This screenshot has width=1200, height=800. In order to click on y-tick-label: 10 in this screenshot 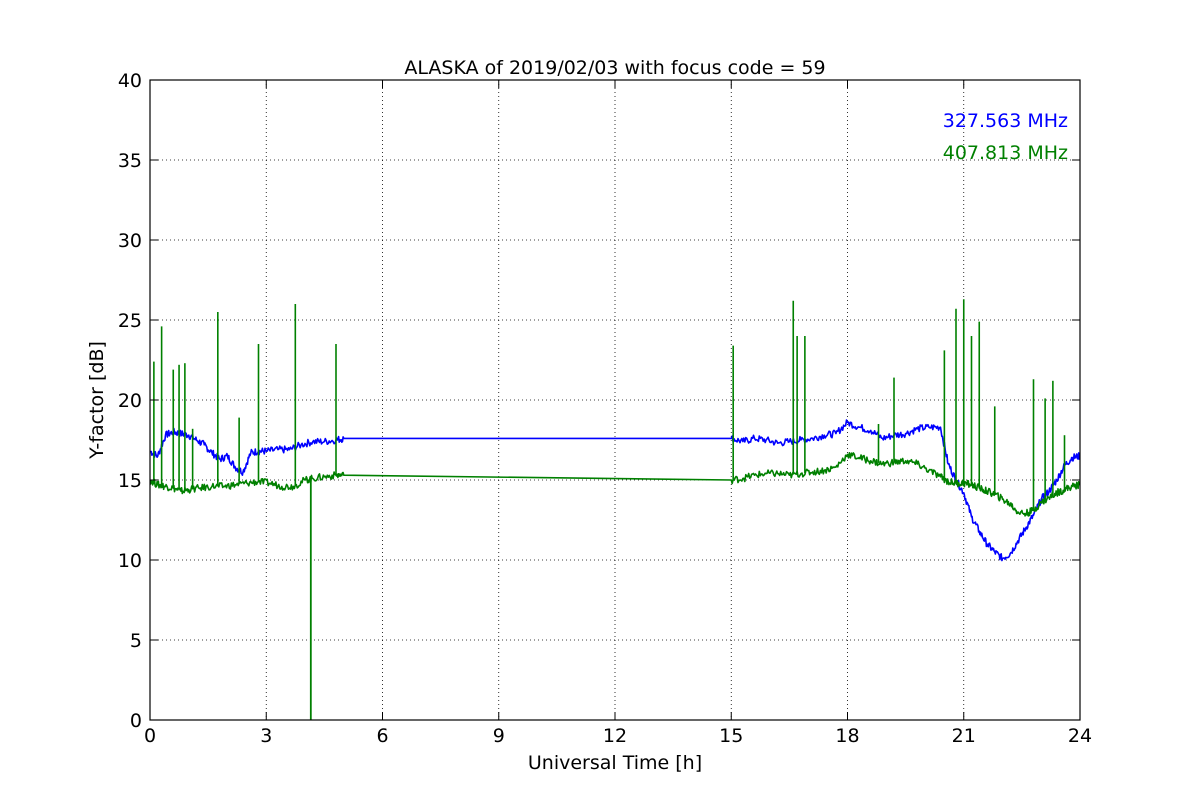, I will do `click(130, 561)`.